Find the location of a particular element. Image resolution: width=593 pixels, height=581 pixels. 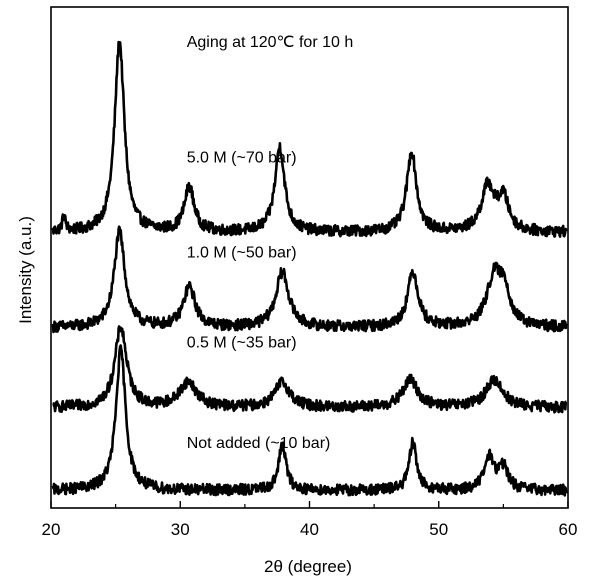

series-line is located at coordinates (310, 369).